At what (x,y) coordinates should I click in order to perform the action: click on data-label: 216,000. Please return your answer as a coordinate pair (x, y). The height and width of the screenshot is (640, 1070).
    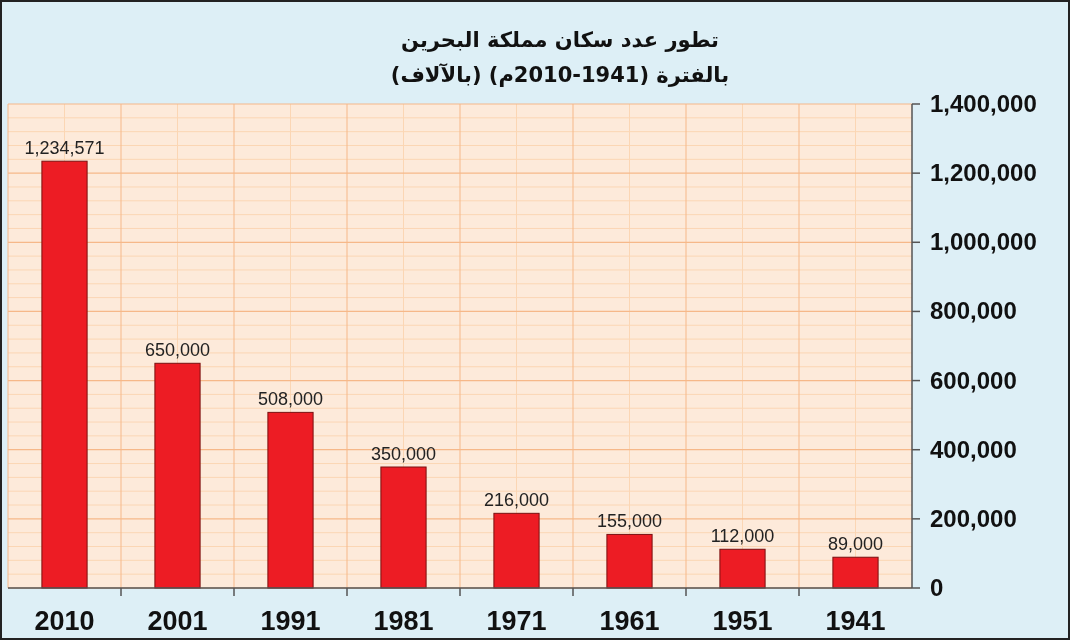
    Looking at the image, I should click on (516, 500).